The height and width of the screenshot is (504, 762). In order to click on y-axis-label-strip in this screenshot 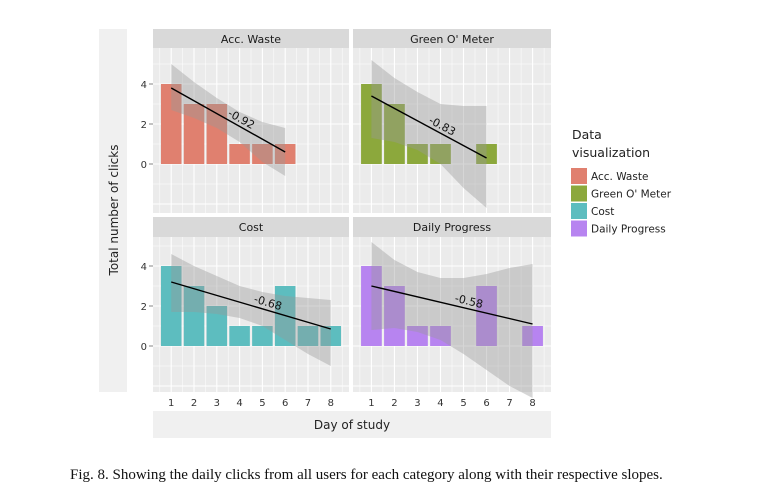, I will do `click(113, 210)`.